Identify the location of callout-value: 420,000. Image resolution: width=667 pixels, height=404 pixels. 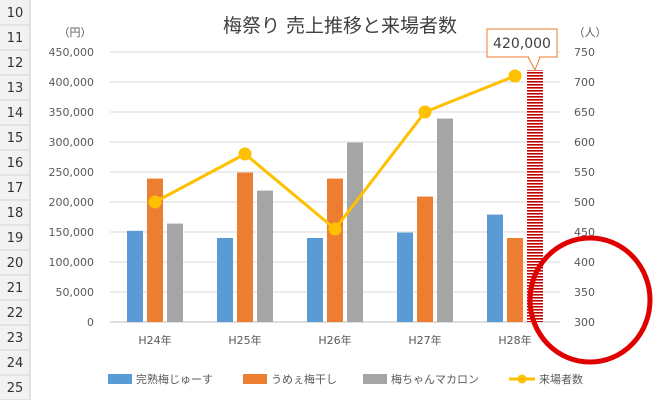
(522, 44).